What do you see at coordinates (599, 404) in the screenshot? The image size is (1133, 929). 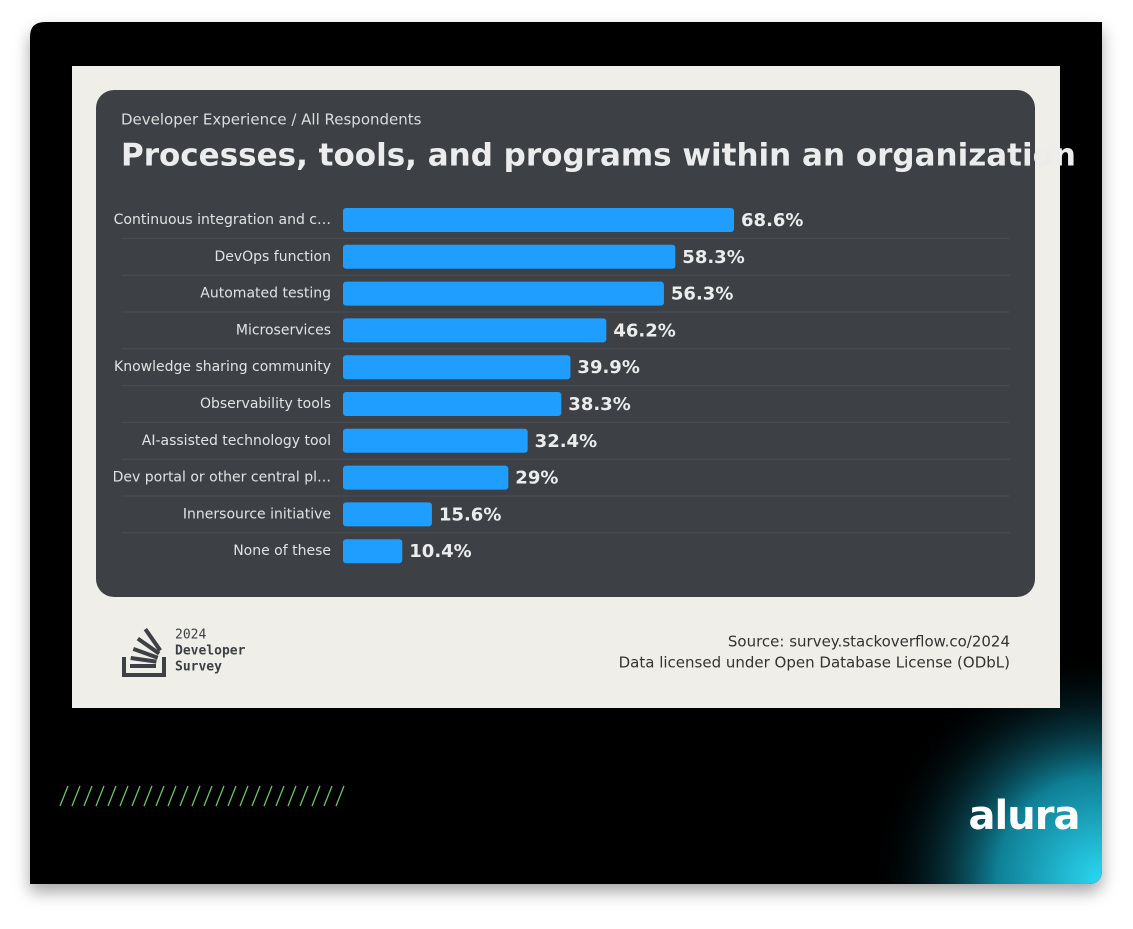 I see `value-label: 38.3%` at bounding box center [599, 404].